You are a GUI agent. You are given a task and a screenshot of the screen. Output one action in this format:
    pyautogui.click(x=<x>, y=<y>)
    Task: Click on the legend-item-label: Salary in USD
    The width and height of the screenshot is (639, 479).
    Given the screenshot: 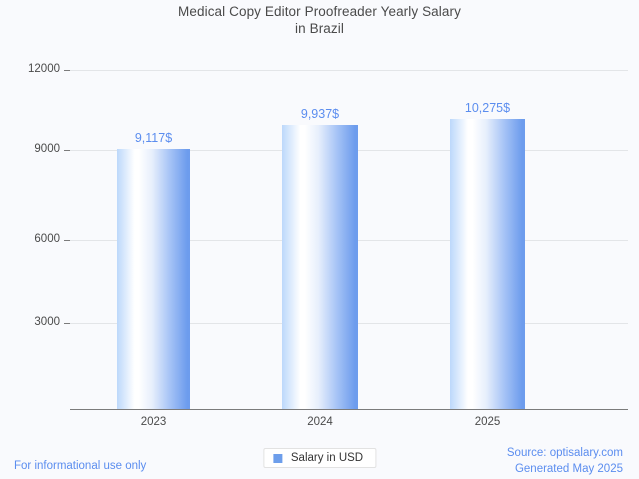 What is the action you would take?
    pyautogui.click(x=327, y=458)
    